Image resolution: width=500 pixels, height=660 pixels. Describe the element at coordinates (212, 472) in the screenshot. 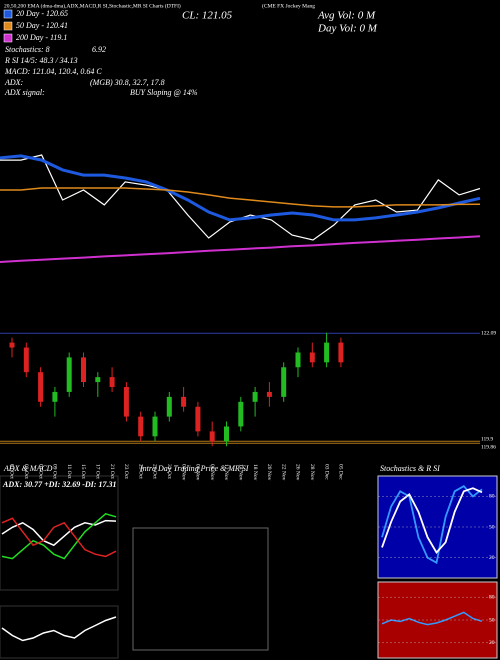

I see `date-label: 08 Nov` at that location.